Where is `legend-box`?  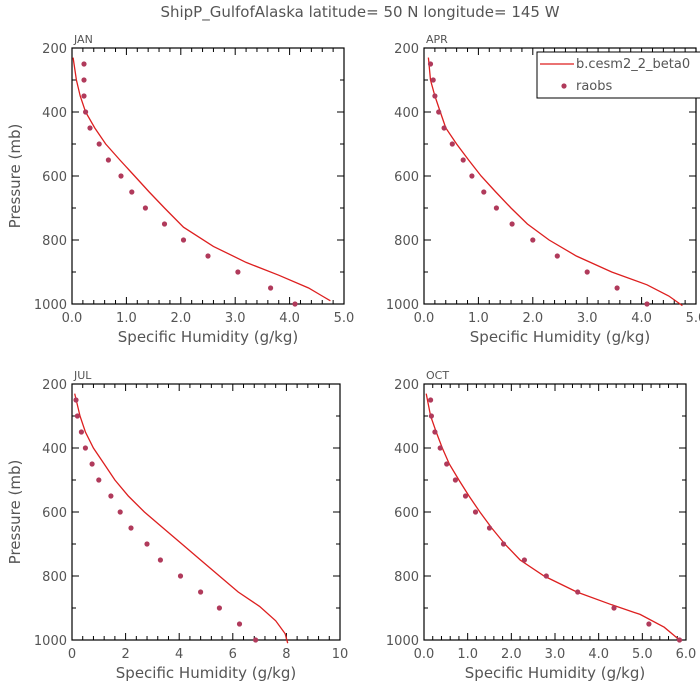
legend-box is located at coordinates (618, 75).